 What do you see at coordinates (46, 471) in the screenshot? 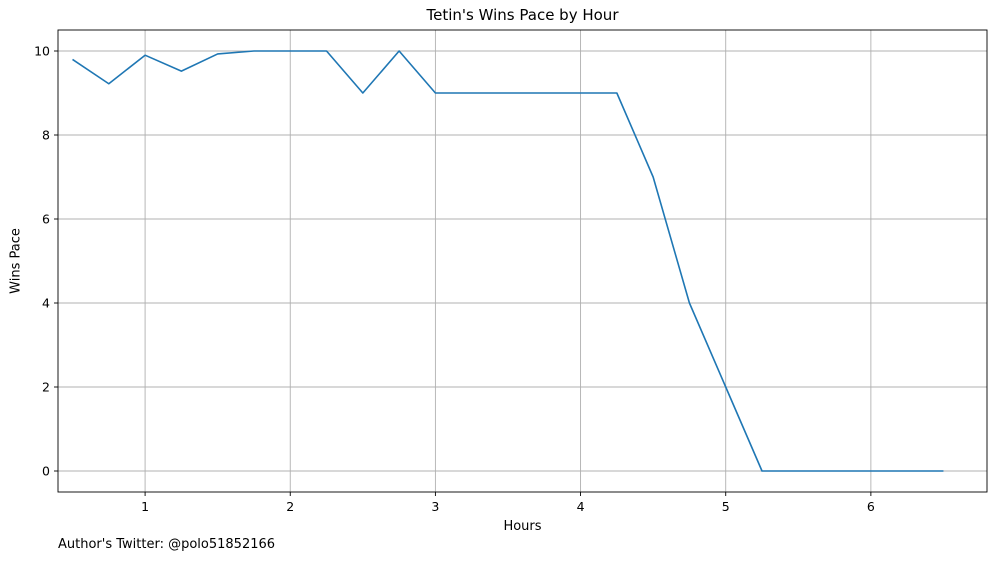
I see `y-tick-label: 0` at bounding box center [46, 471].